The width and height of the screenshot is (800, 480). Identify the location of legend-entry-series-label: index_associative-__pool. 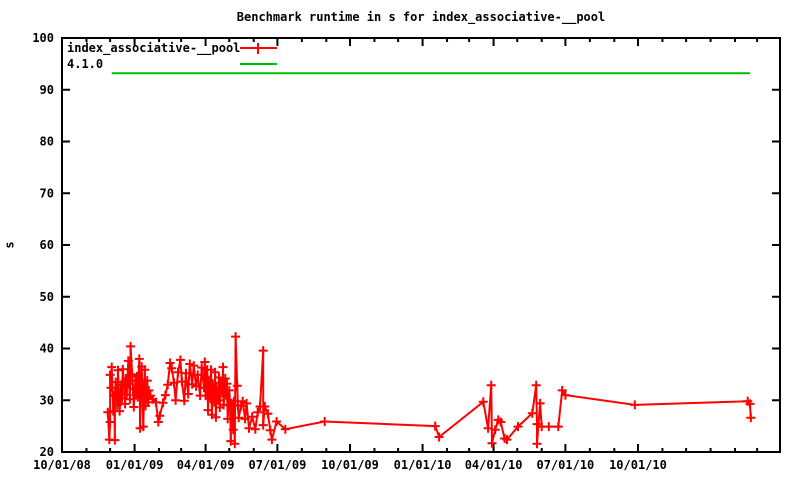
(154, 48).